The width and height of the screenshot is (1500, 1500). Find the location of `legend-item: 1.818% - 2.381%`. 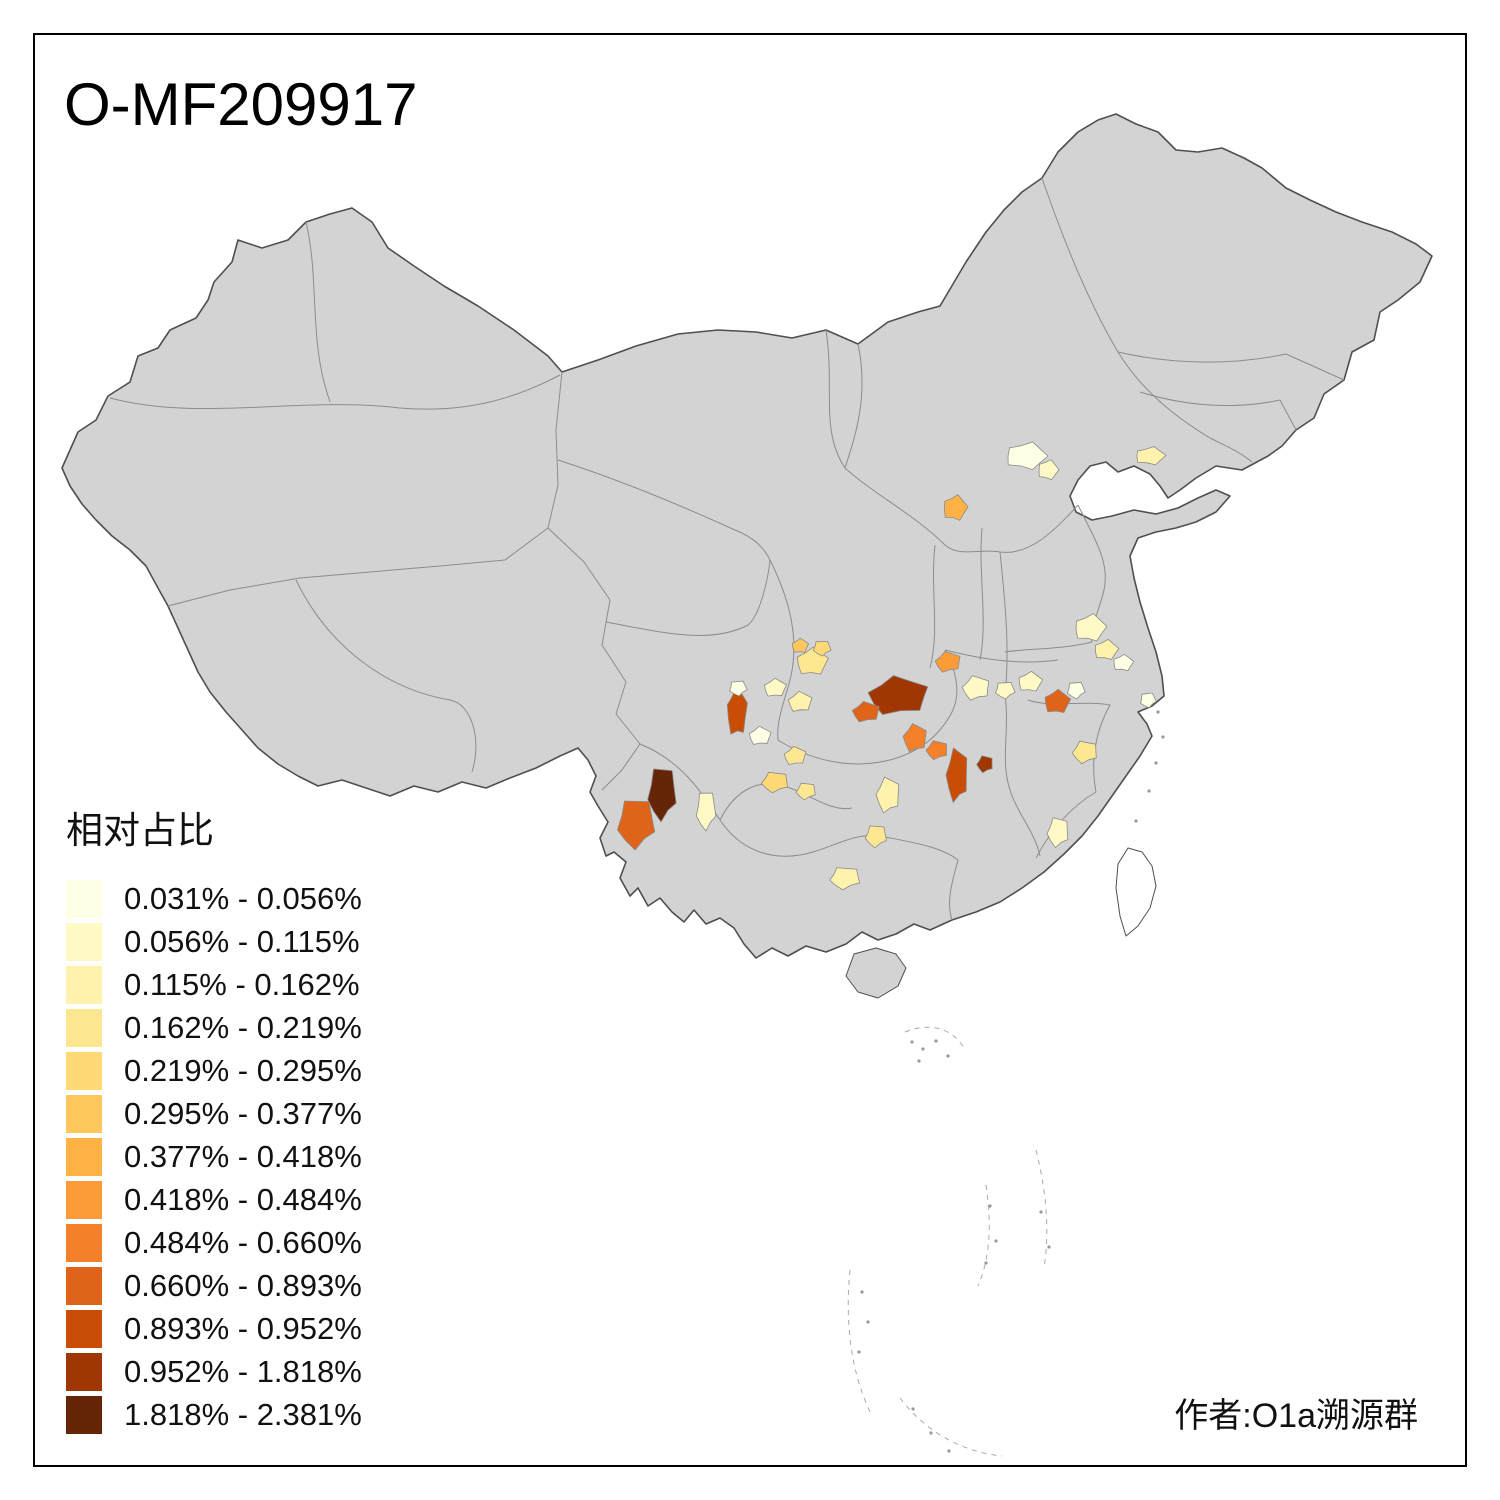

legend-item: 1.818% - 2.381% is located at coordinates (214, 1415).